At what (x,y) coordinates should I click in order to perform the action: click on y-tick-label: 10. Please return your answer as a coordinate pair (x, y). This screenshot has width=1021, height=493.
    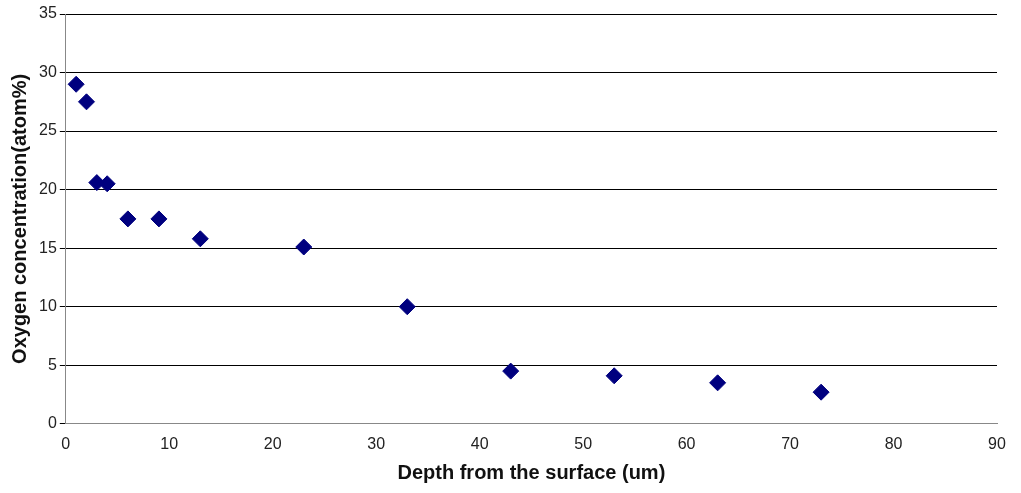
    Looking at the image, I should click on (48, 306).